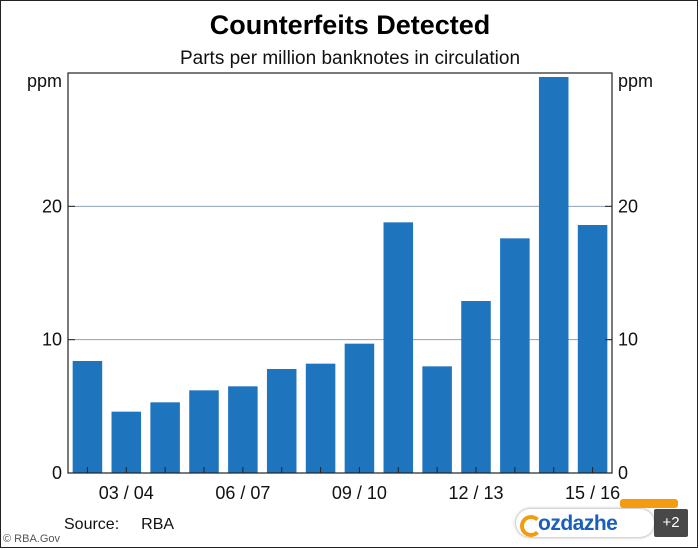 This screenshot has width=700, height=550. Describe the element at coordinates (359, 493) in the screenshot. I see `x-tick-label: 09 / 10` at that location.